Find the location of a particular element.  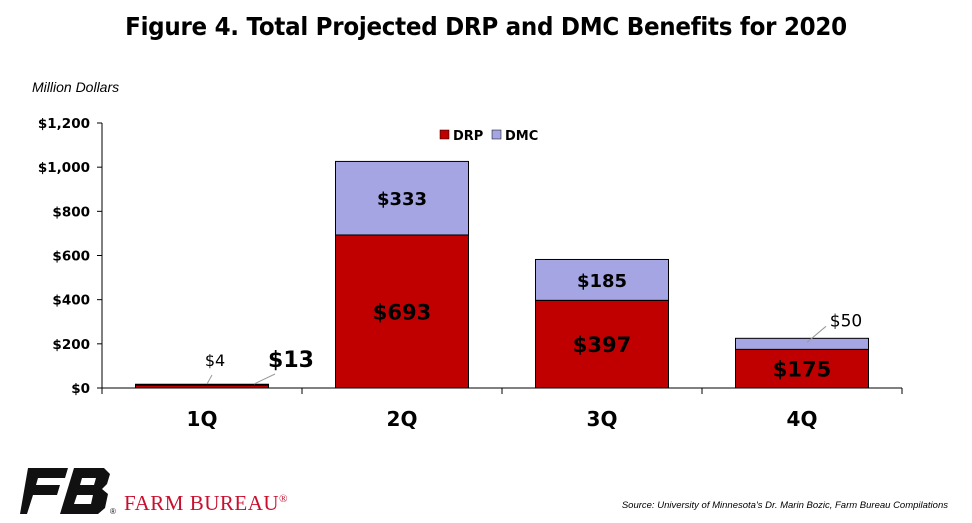

y-tick-label: $400 is located at coordinates (71, 301).